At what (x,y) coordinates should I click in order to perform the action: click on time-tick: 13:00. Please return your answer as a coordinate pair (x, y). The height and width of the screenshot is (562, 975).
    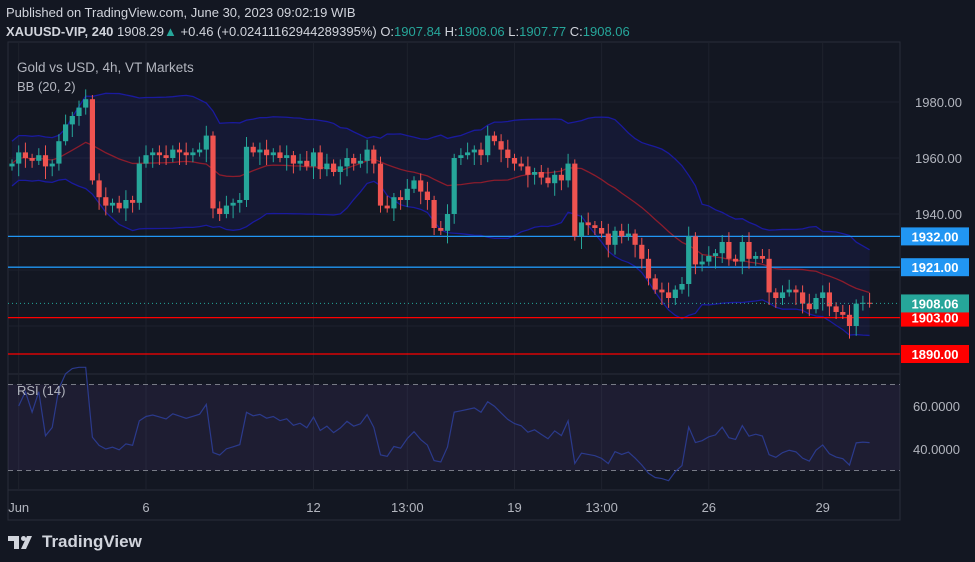
    Looking at the image, I should click on (601, 507).